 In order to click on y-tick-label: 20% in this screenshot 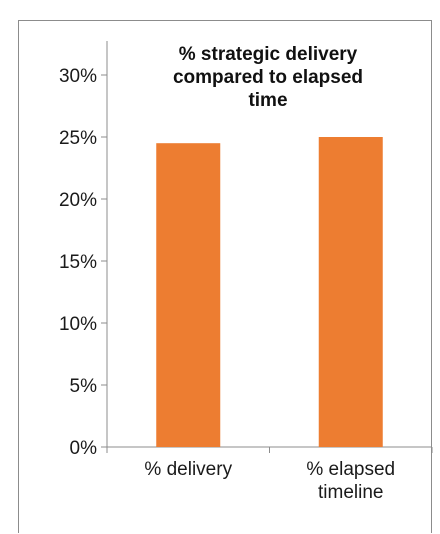, I will do `click(78, 200)`.